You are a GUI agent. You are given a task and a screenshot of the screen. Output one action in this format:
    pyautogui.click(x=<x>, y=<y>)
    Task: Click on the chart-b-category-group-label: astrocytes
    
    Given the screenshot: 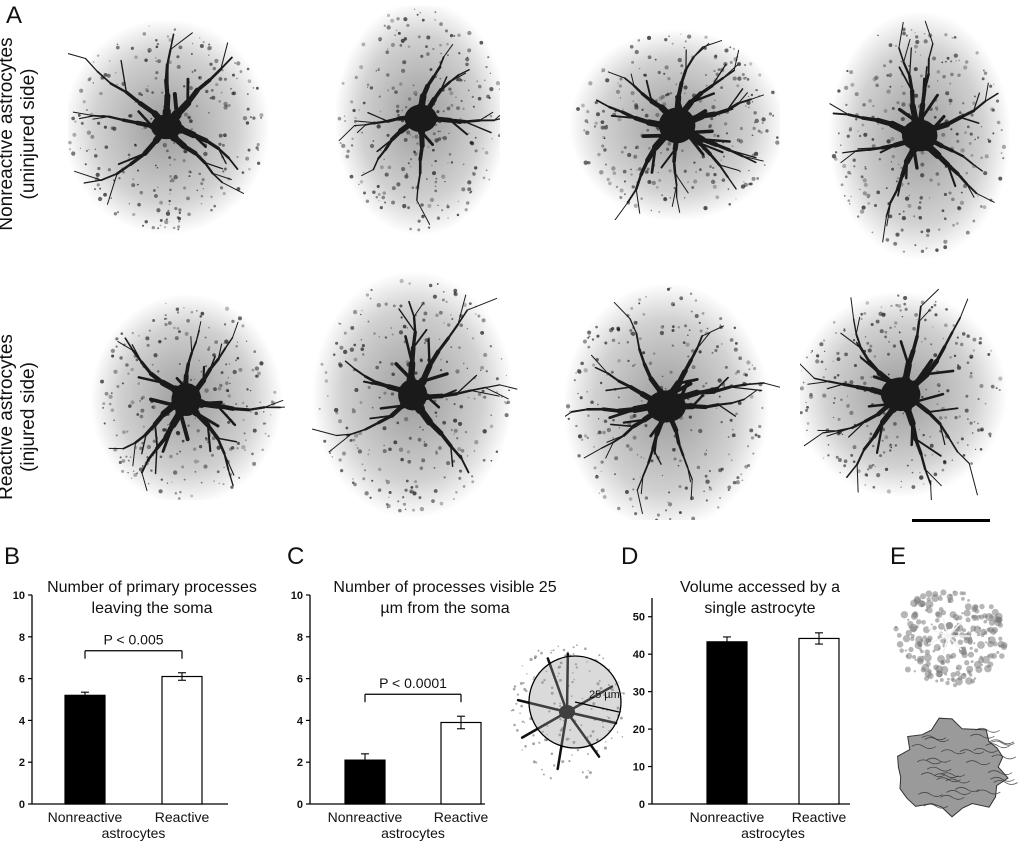 What is the action you would take?
    pyautogui.click(x=134, y=833)
    